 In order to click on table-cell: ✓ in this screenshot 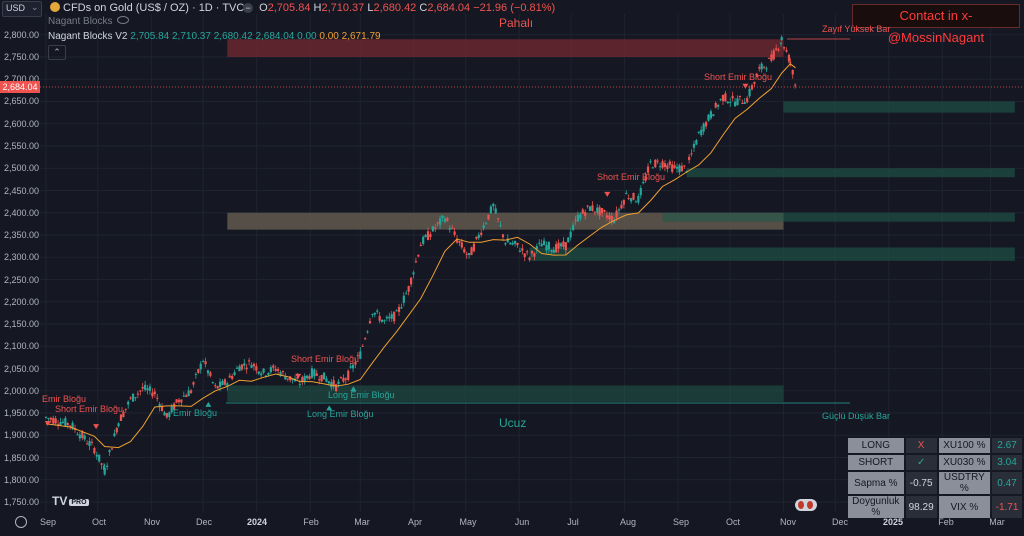, I will do `click(921, 462)`.